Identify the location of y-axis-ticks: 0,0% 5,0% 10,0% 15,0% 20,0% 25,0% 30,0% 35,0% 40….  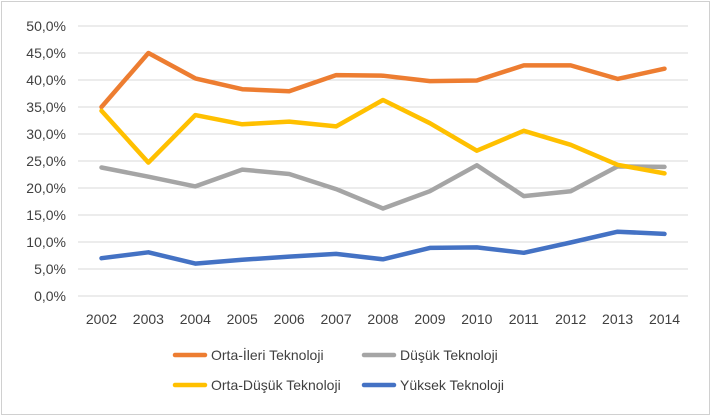
(46, 161).